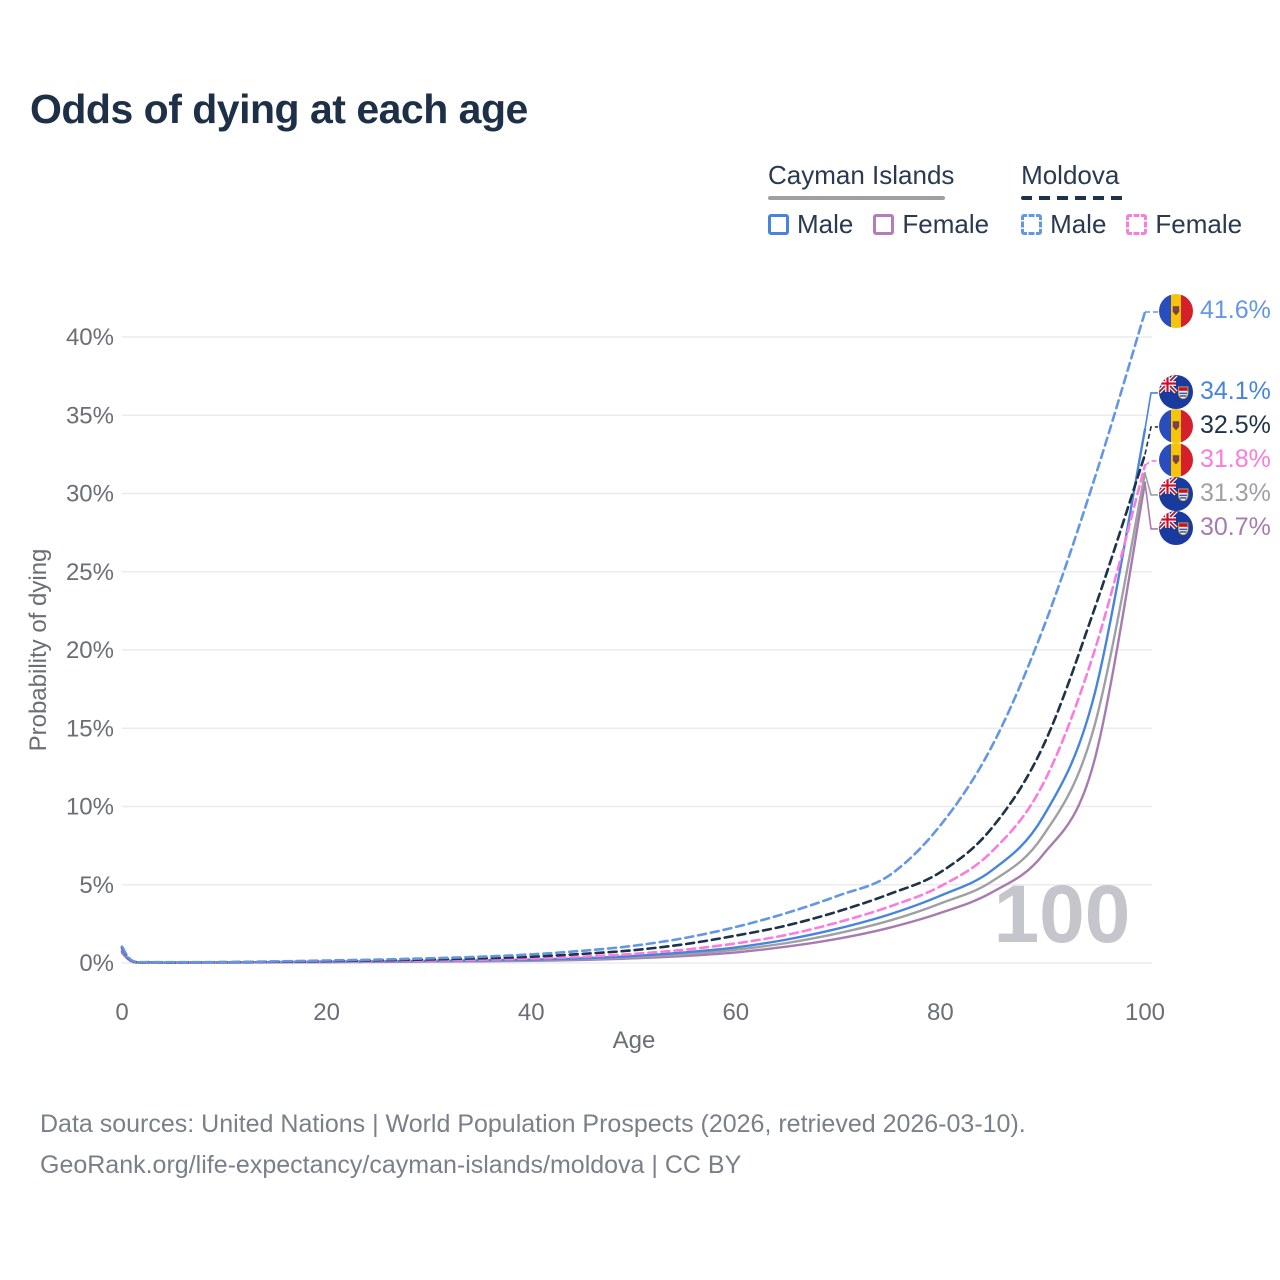  Describe the element at coordinates (90, 807) in the screenshot. I see `y-tick-10: 10%` at that location.